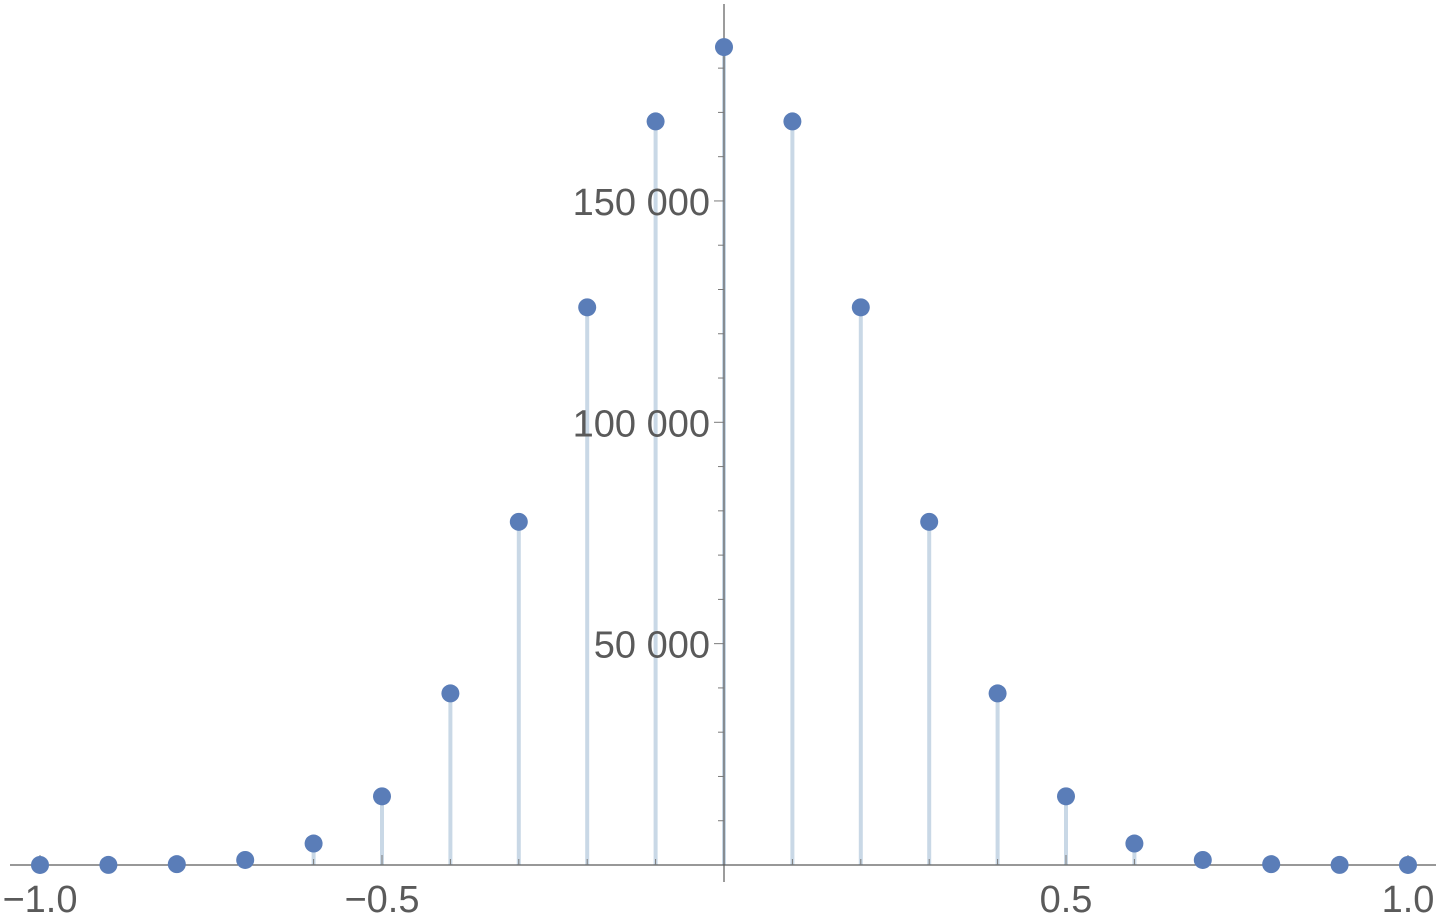 This screenshot has height=924, width=1440. I want to click on y-tick-labels: 50 000 100 000 150 000, so click(641, 424).